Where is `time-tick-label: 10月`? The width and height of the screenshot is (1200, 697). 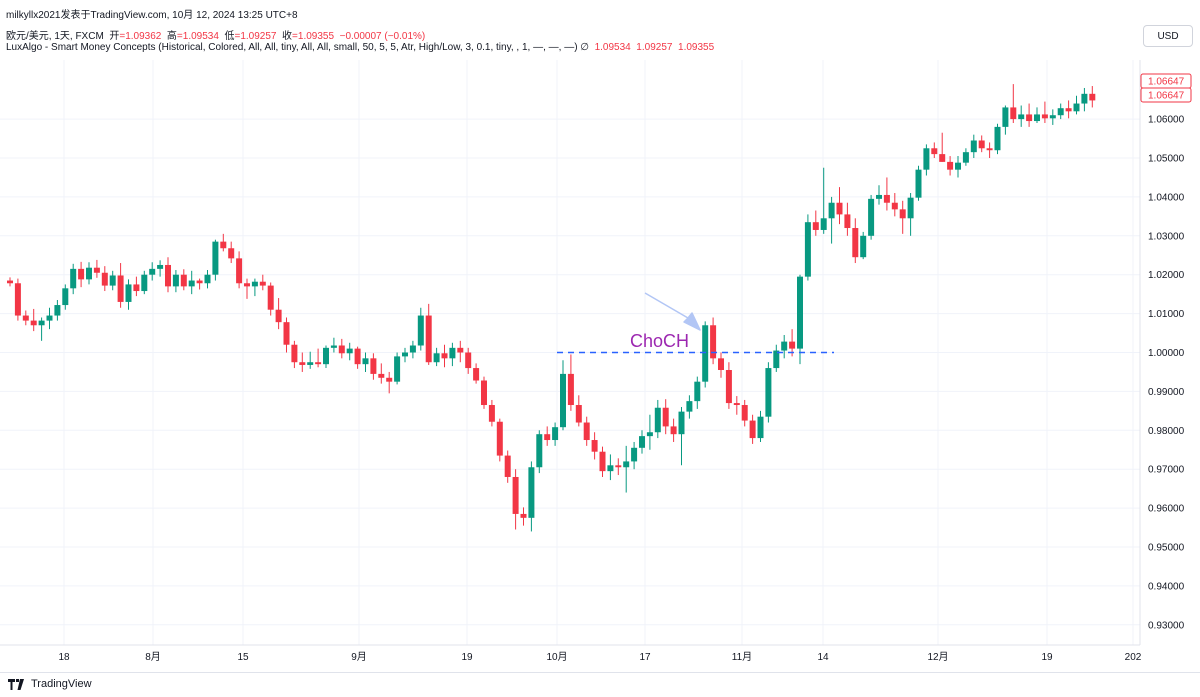
time-tick-label: 10月 is located at coordinates (556, 657).